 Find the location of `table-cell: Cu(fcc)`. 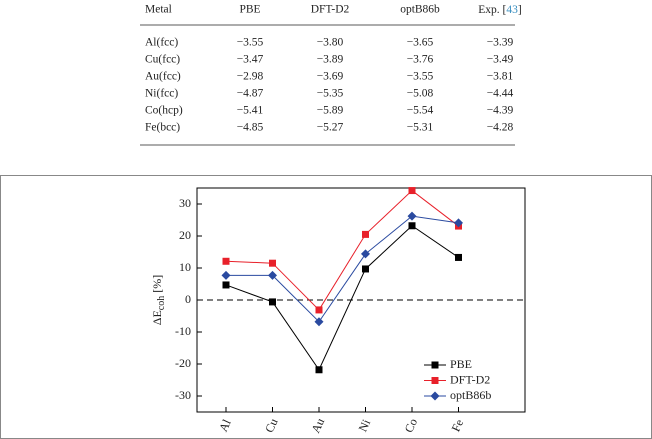

table-cell: Cu(fcc) is located at coordinates (162, 60).